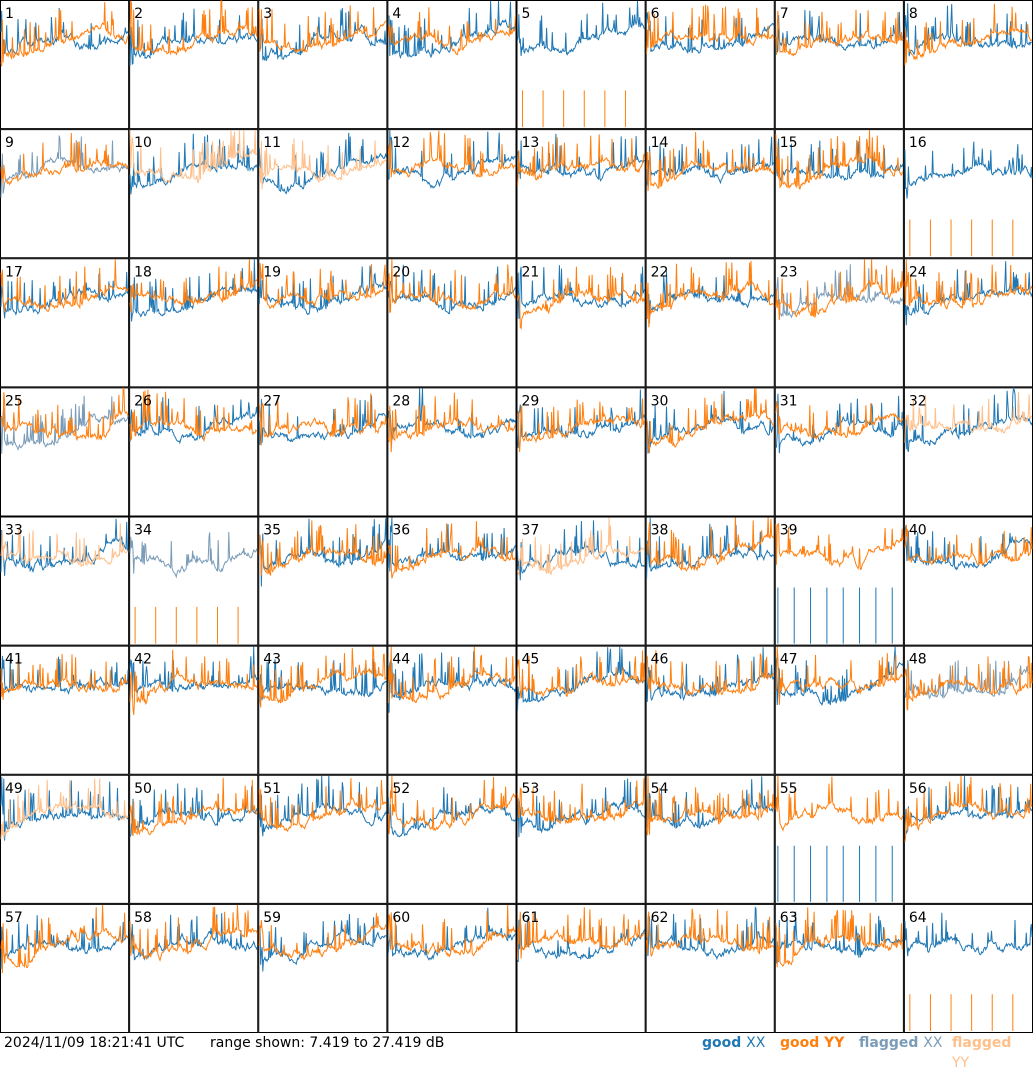  Describe the element at coordinates (918, 531) in the screenshot. I see `panel-label: 40` at that location.